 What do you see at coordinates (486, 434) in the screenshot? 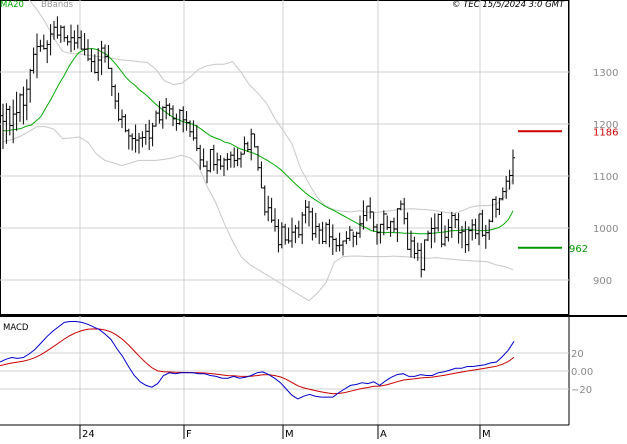
I see `time-tick-label: M` at bounding box center [486, 434].